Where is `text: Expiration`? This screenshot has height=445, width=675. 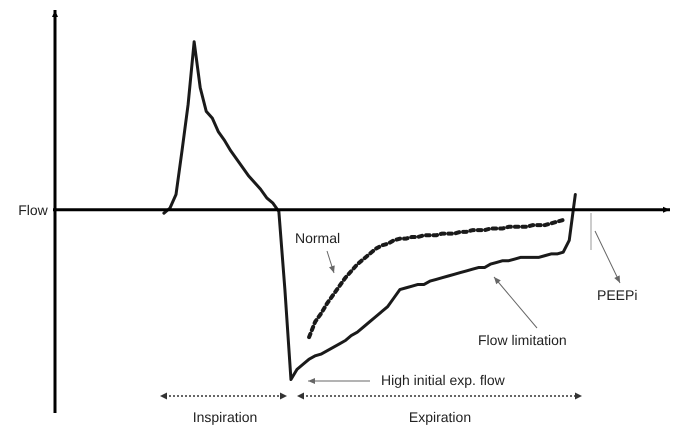
text: Expiration is located at coordinates (440, 417).